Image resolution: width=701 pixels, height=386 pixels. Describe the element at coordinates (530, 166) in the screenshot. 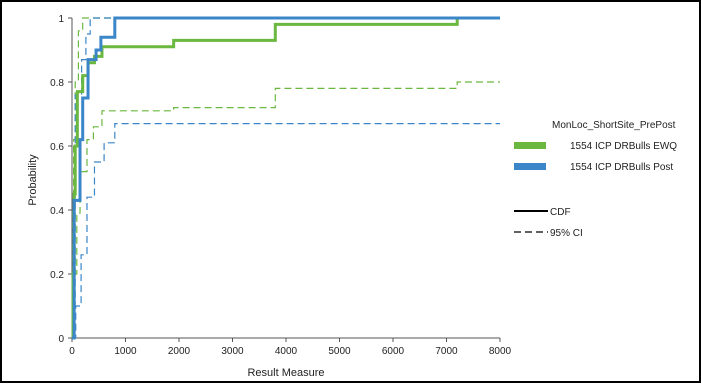

I see `legend-swatch-post` at that location.